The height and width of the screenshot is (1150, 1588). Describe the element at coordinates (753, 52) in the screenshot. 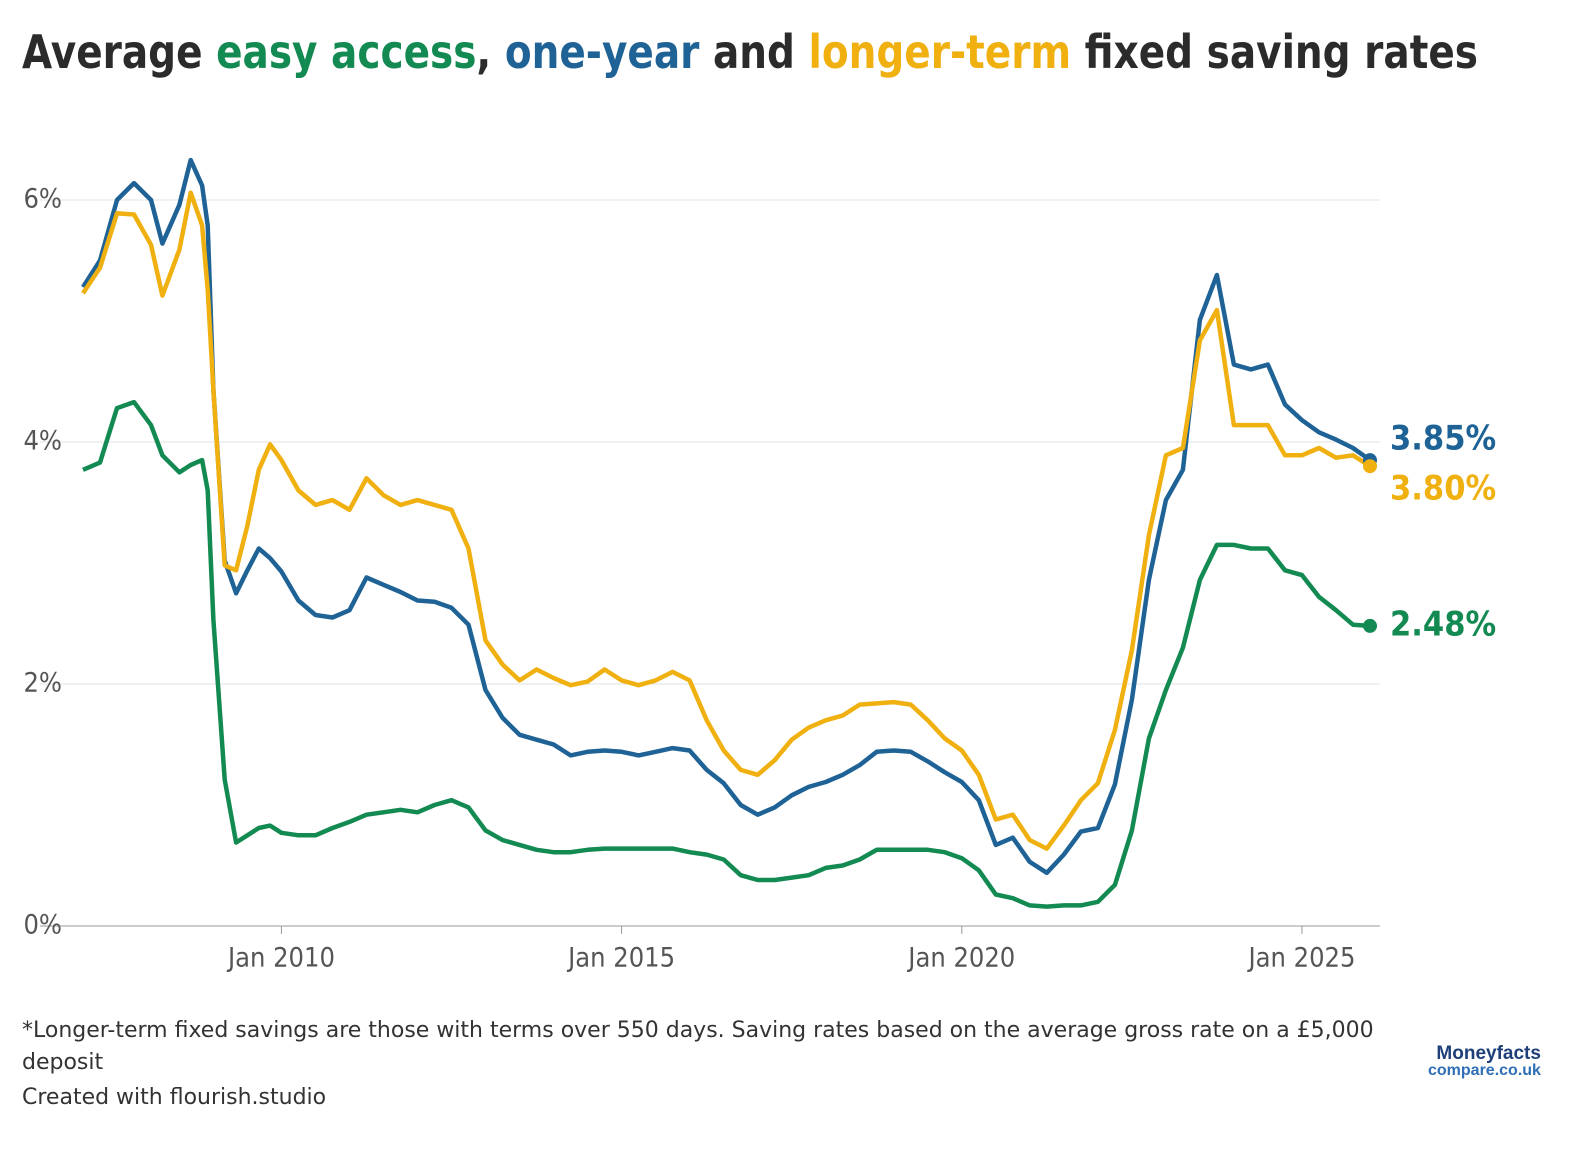

I see `title-part: and` at that location.